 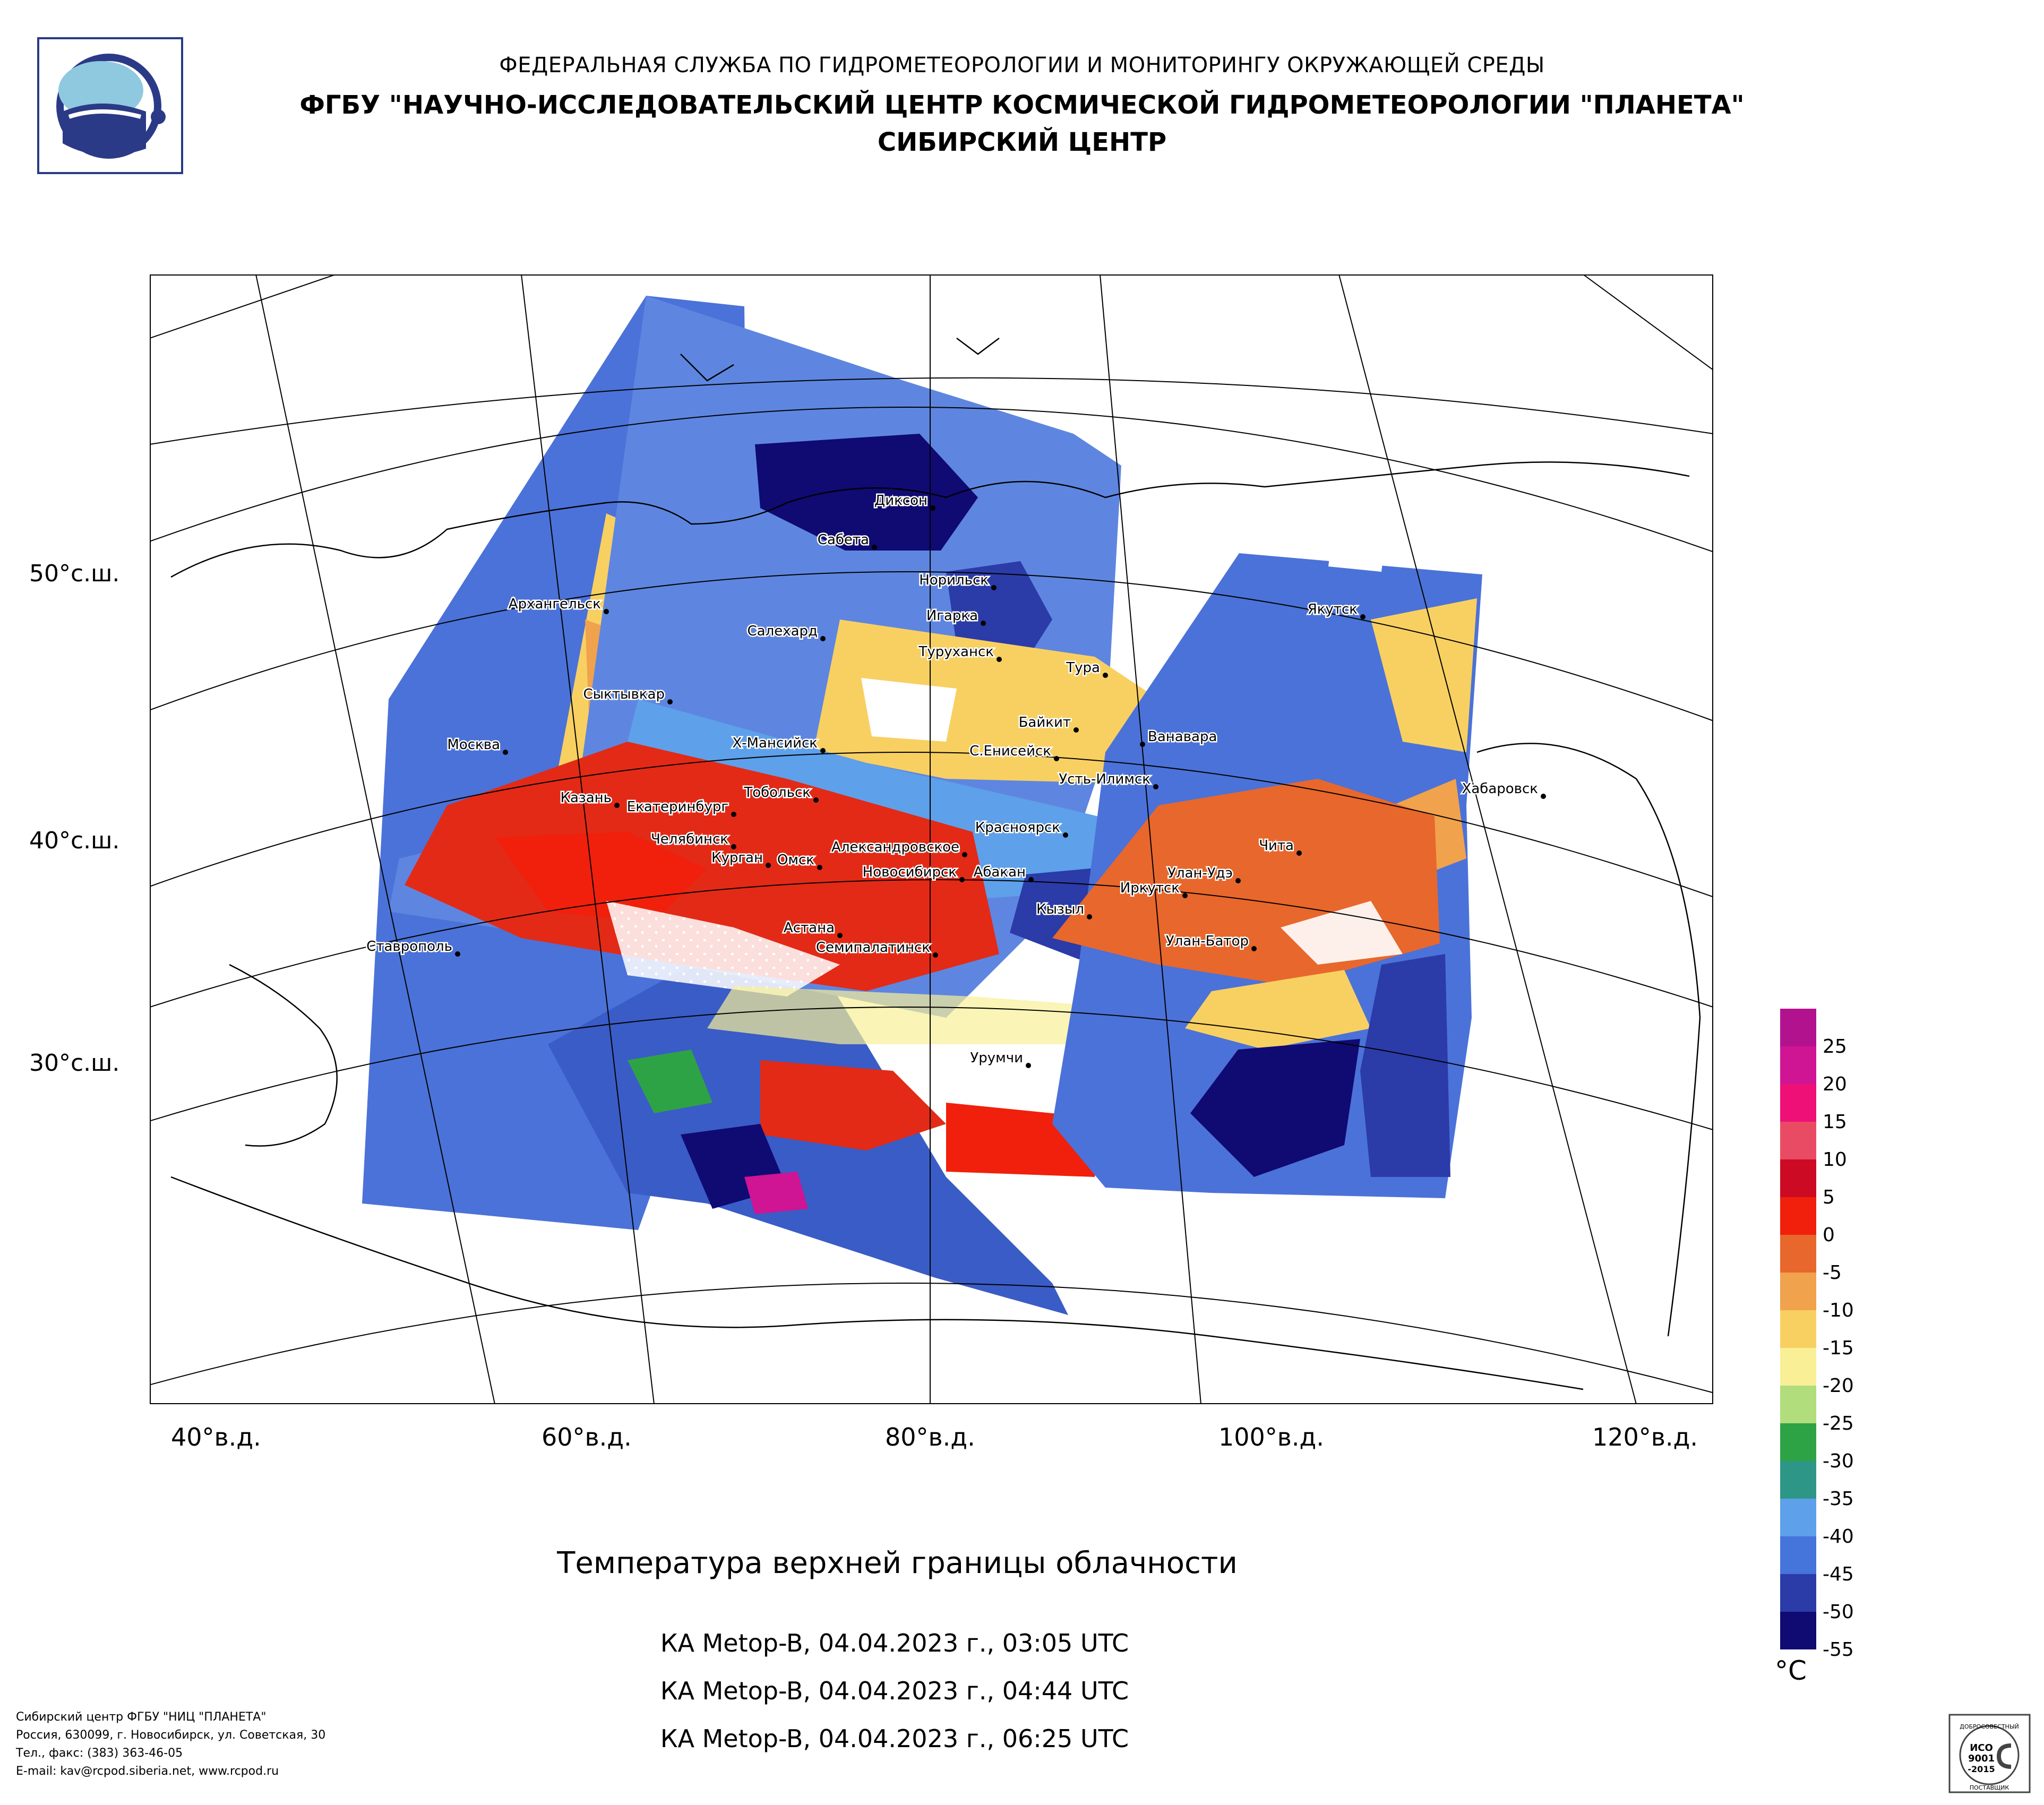 What do you see at coordinates (1835, 1122) in the screenshot?
I see `legend-tick-label: 15` at bounding box center [1835, 1122].